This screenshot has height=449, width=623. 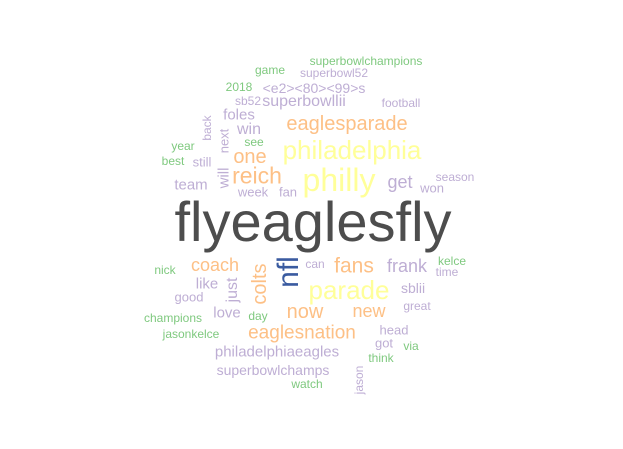 I want to click on word-superbowlchamps: superbowlchamps, so click(x=273, y=370).